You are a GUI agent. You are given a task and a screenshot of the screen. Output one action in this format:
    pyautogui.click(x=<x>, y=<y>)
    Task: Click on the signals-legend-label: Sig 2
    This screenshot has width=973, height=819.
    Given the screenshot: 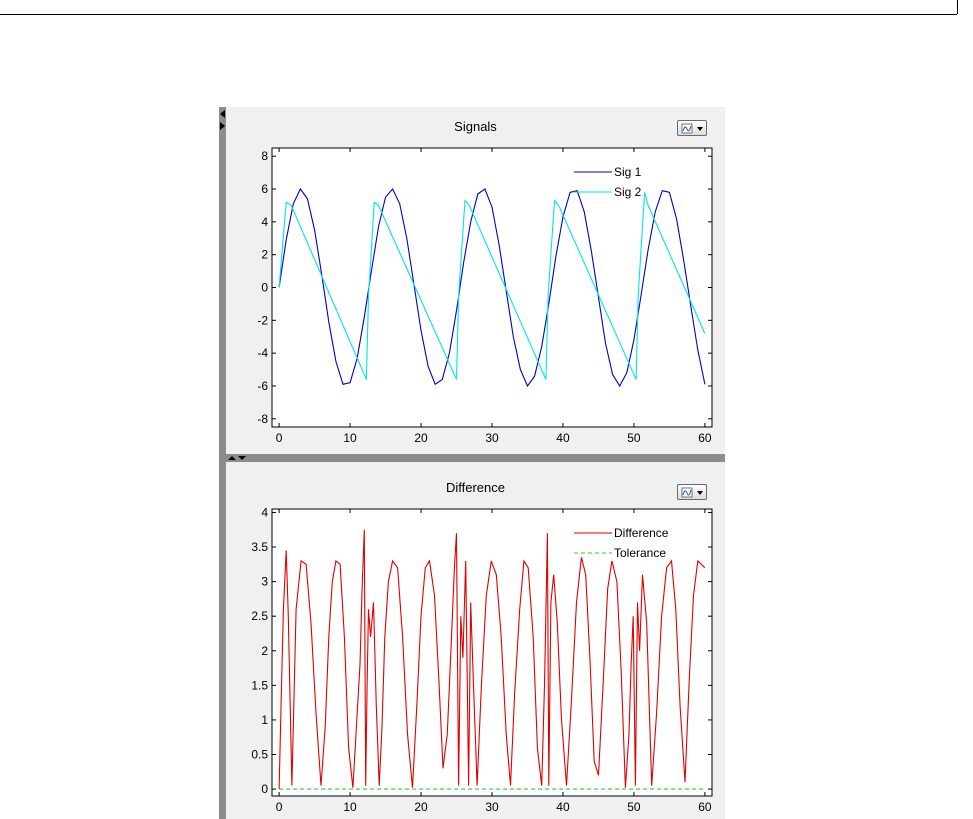 What is the action you would take?
    pyautogui.click(x=628, y=192)
    